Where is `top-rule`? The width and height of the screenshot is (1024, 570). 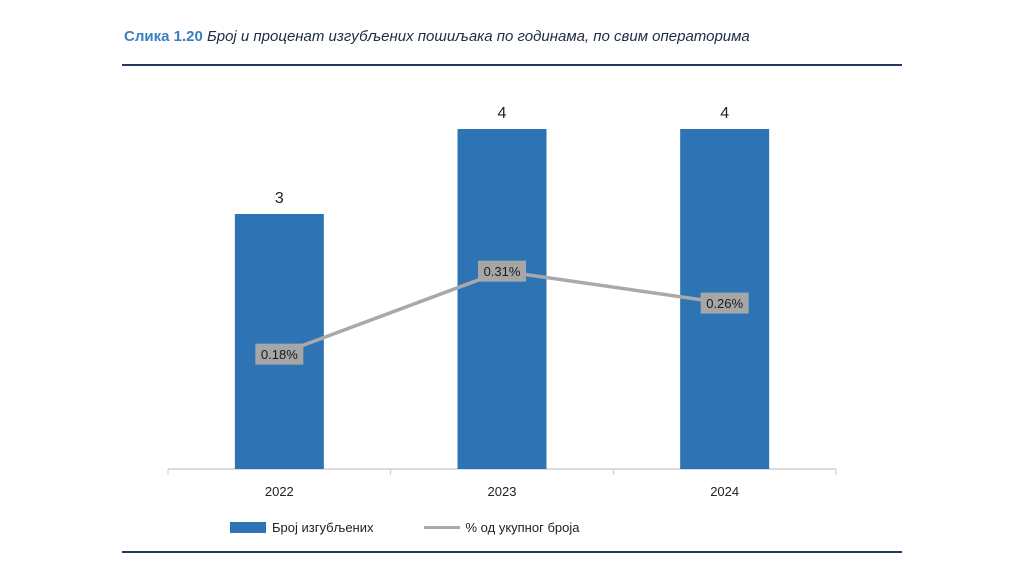 top-rule is located at coordinates (512, 65).